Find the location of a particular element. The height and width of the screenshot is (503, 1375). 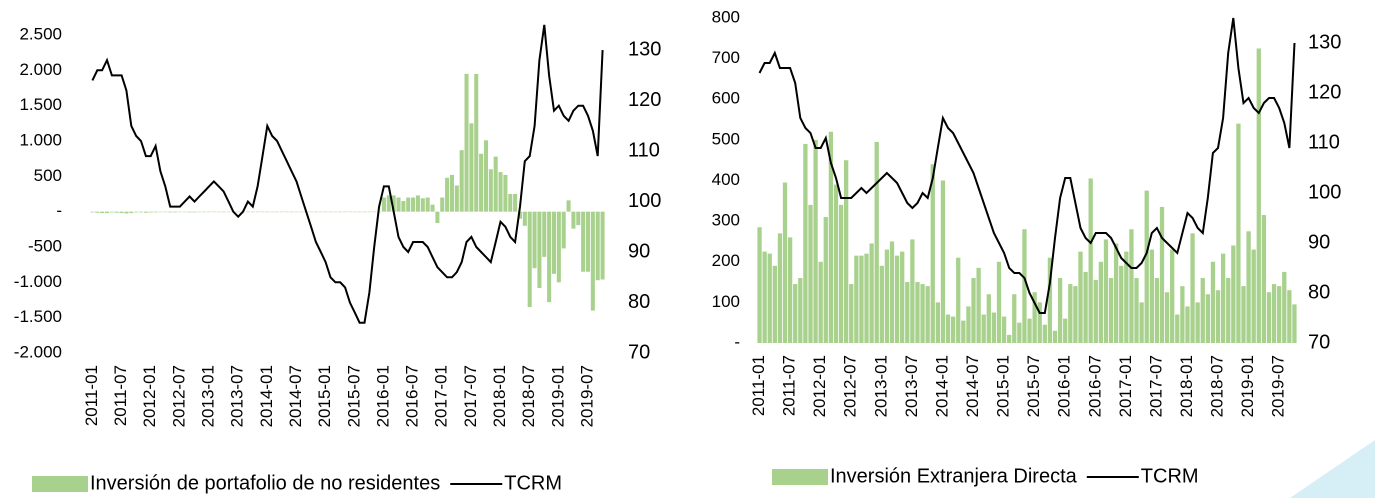

y-tick-label: 2.500 is located at coordinates (40, 33).